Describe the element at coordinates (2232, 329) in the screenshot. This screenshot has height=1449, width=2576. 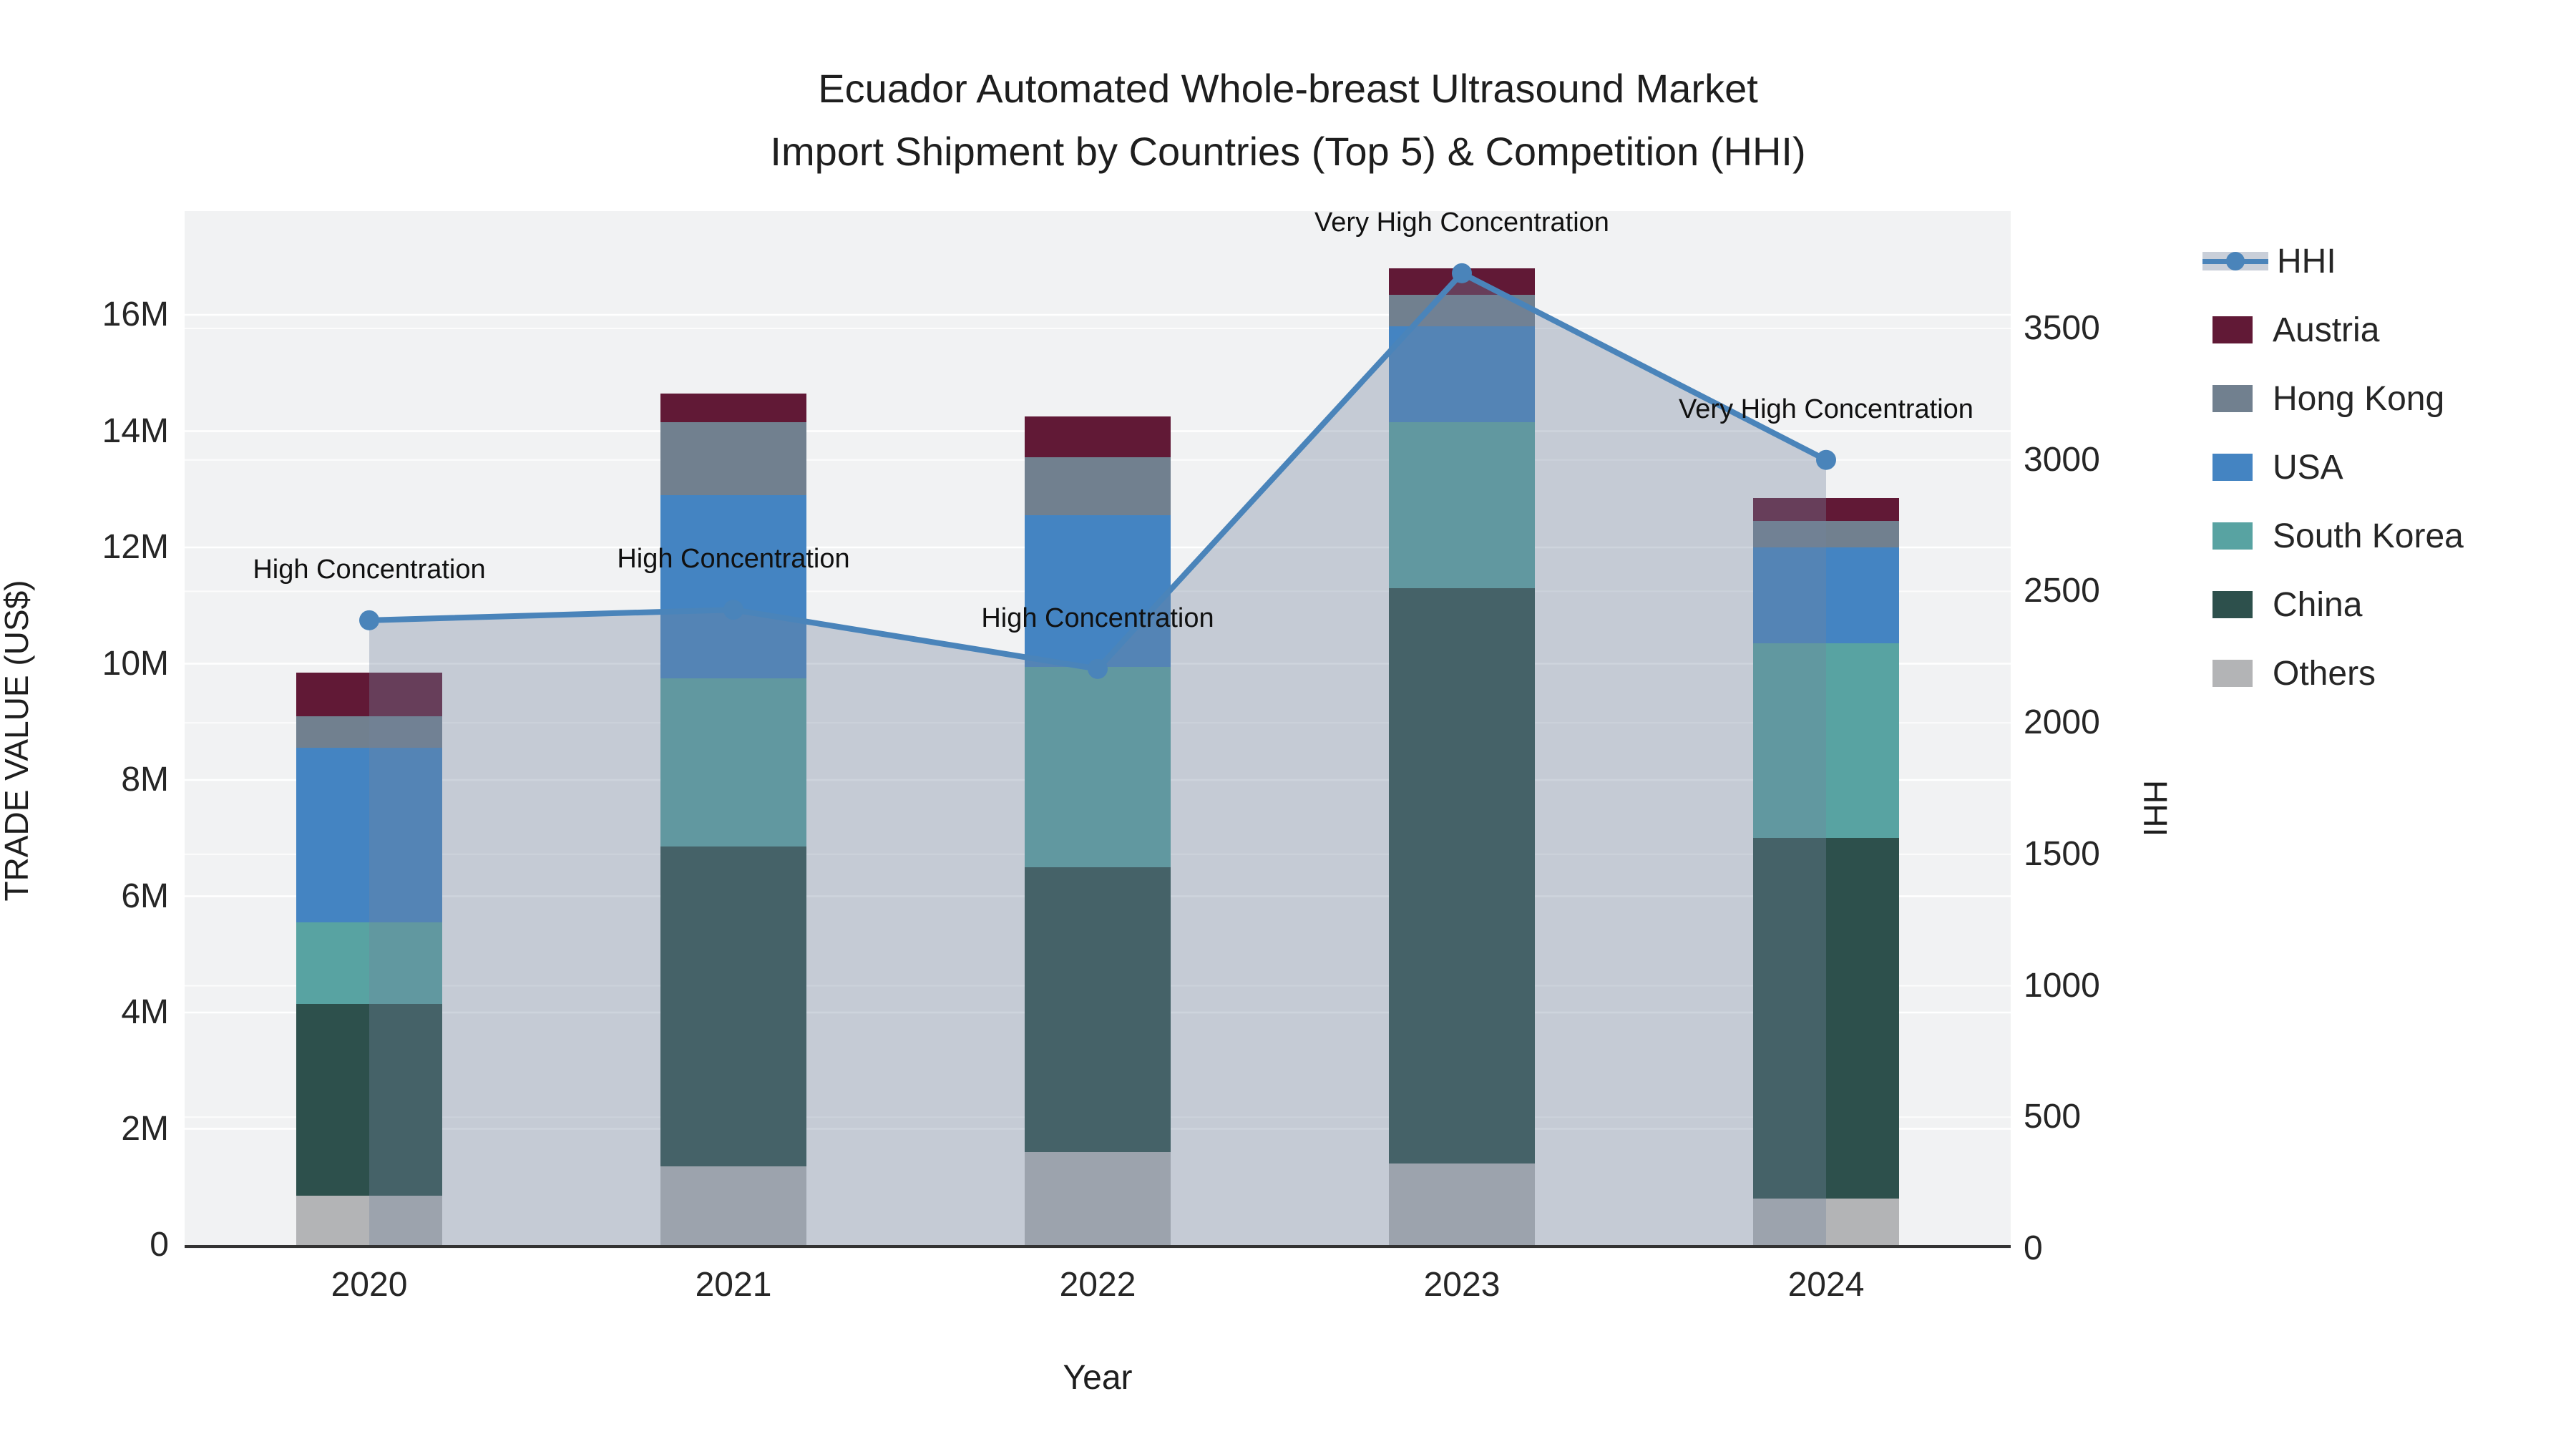
I see `legend-swatch-austria` at that location.